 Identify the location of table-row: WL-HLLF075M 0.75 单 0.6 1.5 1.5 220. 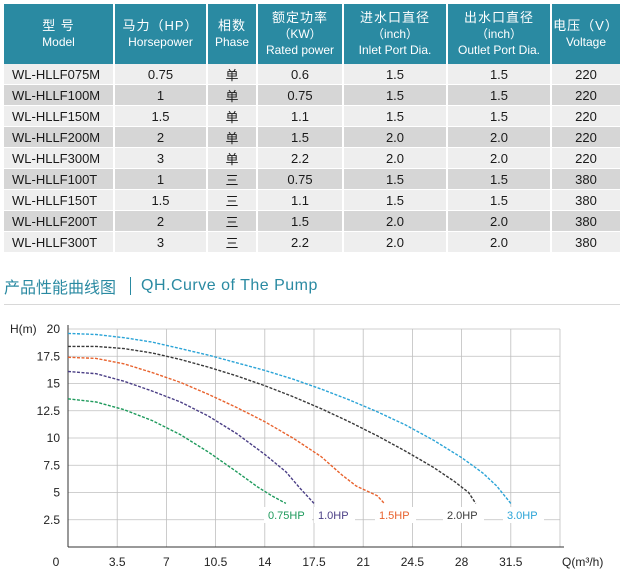
(312, 74).